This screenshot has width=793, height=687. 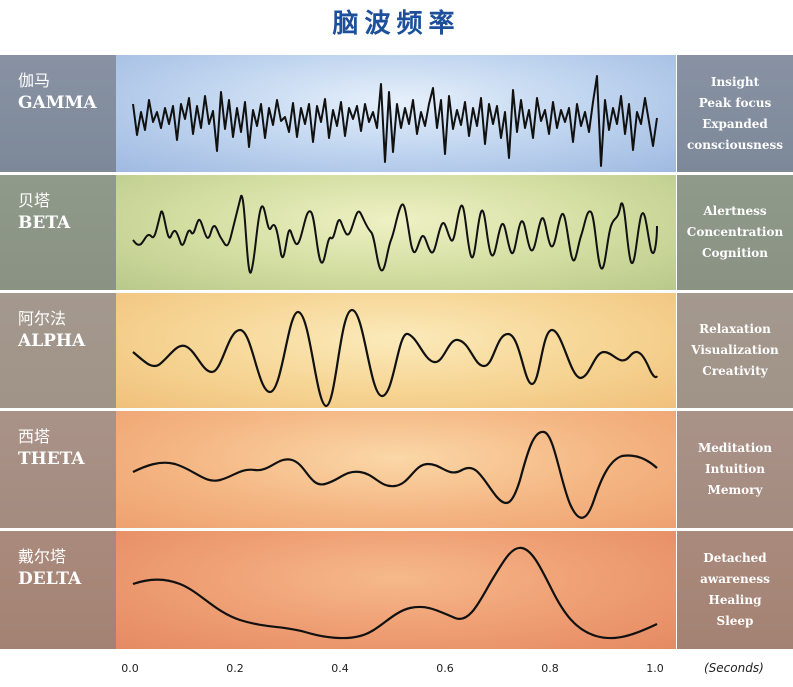 What do you see at coordinates (735, 621) in the screenshot?
I see `band-delta-desc-line: Sleep` at bounding box center [735, 621].